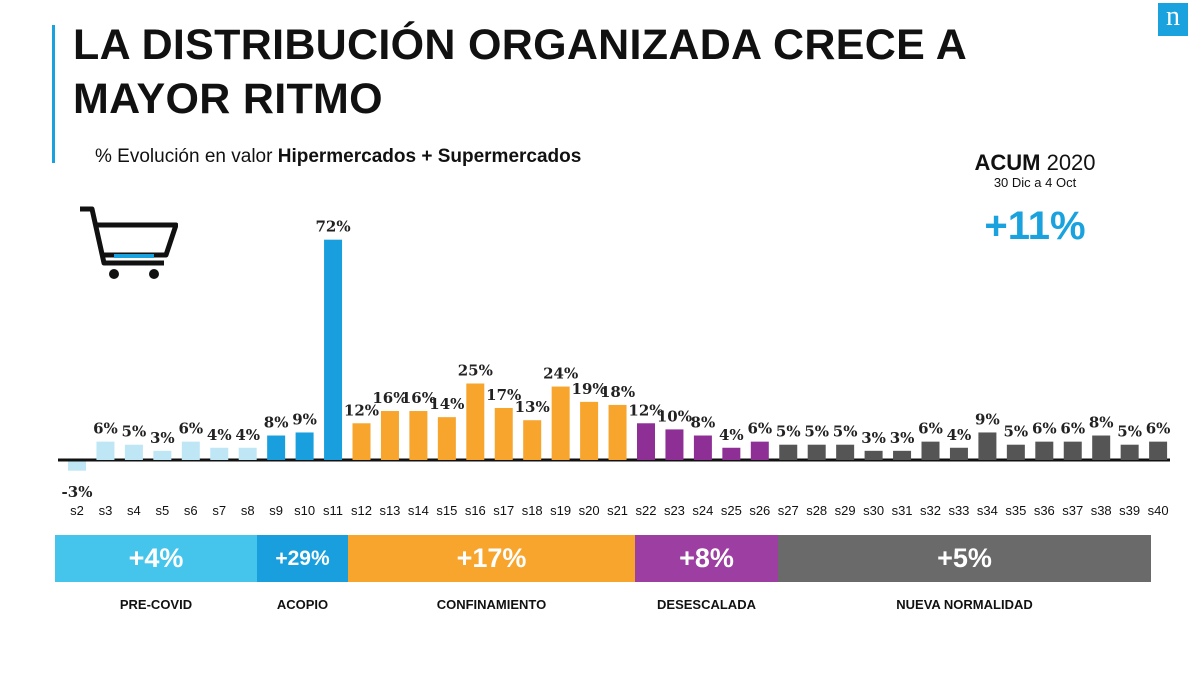  What do you see at coordinates (1035, 226) in the screenshot?
I see `acum-value: +11%` at bounding box center [1035, 226].